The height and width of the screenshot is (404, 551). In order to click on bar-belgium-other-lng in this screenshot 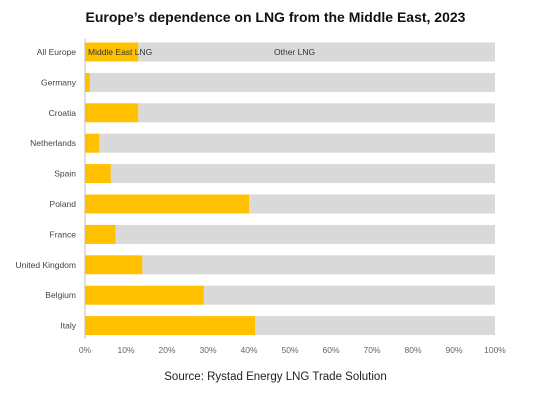, I will do `click(349, 295)`.